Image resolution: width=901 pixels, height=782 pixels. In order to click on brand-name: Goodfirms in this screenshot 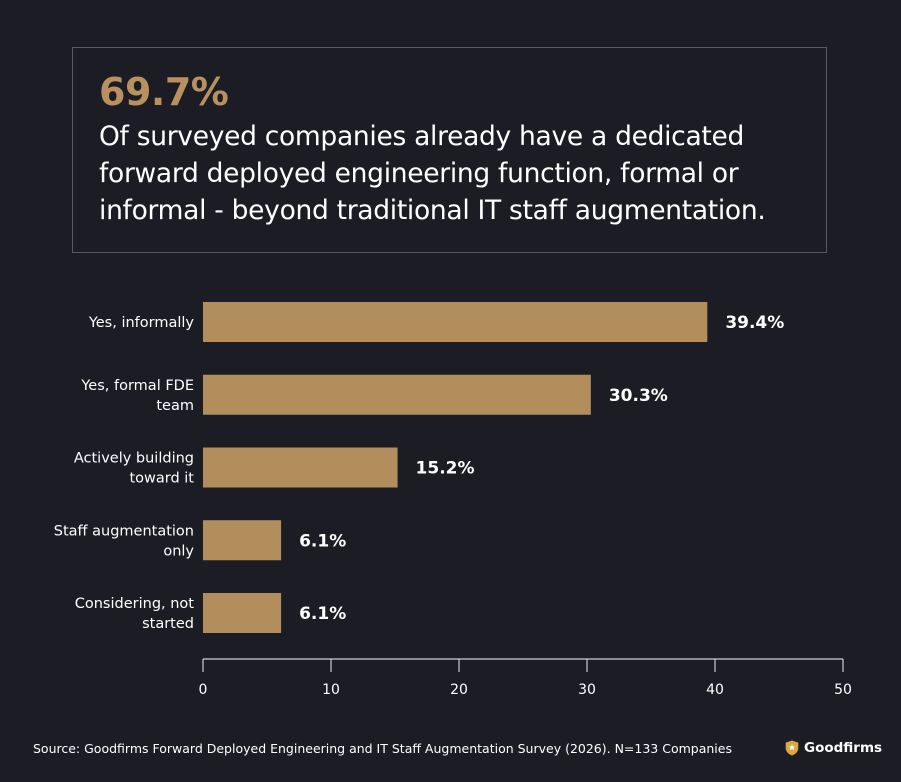, I will do `click(843, 748)`.